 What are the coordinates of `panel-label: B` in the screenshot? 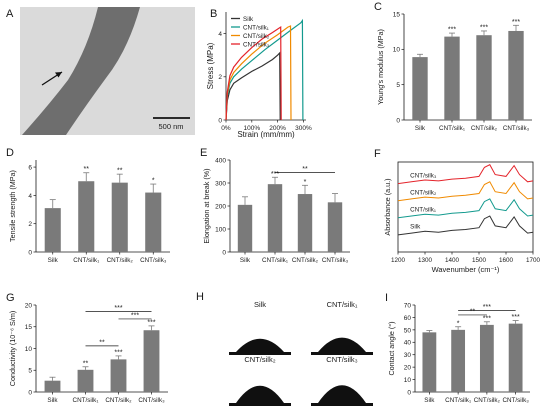 It's located at (213, 14).